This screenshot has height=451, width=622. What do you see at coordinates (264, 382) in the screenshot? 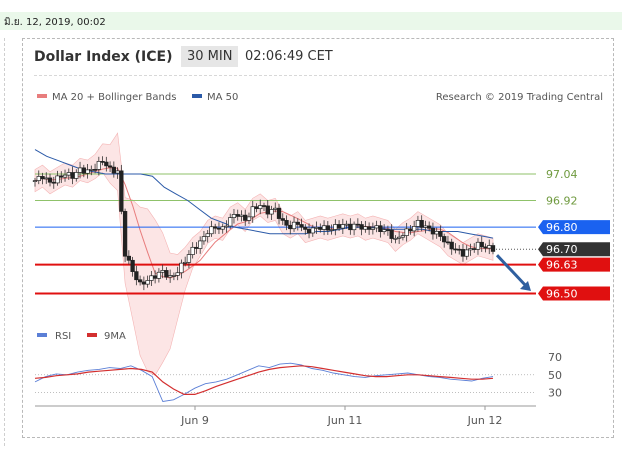
I see `rsi-series-rsi` at bounding box center [264, 382].